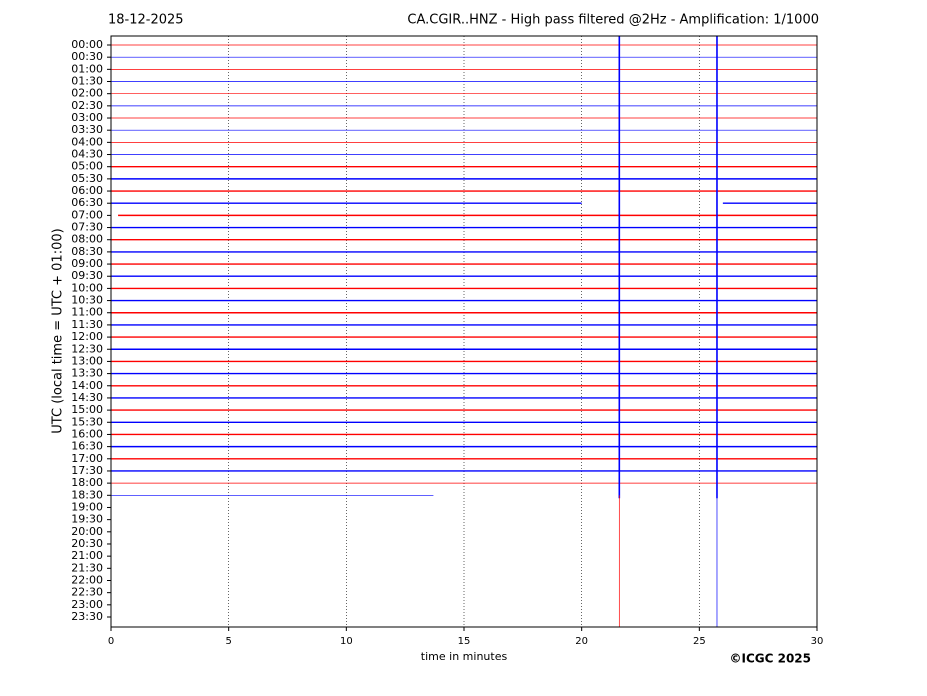  What do you see at coordinates (87, 178) in the screenshot?
I see `y-tick-label: 05:30` at bounding box center [87, 178].